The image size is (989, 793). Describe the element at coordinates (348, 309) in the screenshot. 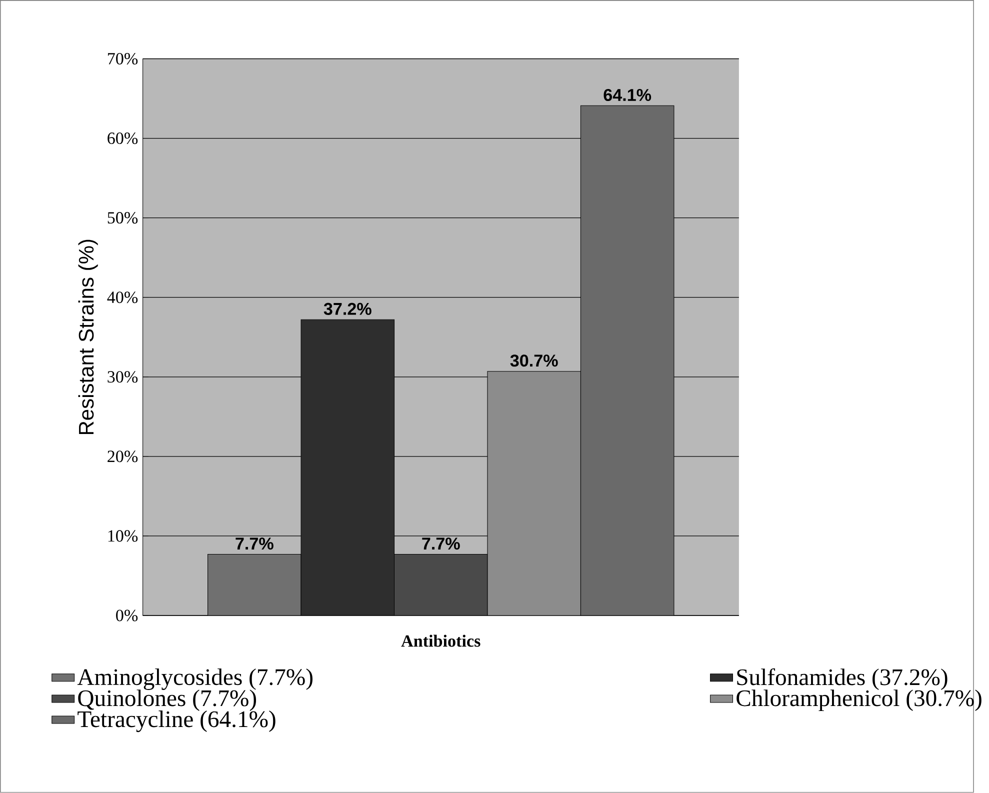

I see `data-label: 37.2%` at that location.